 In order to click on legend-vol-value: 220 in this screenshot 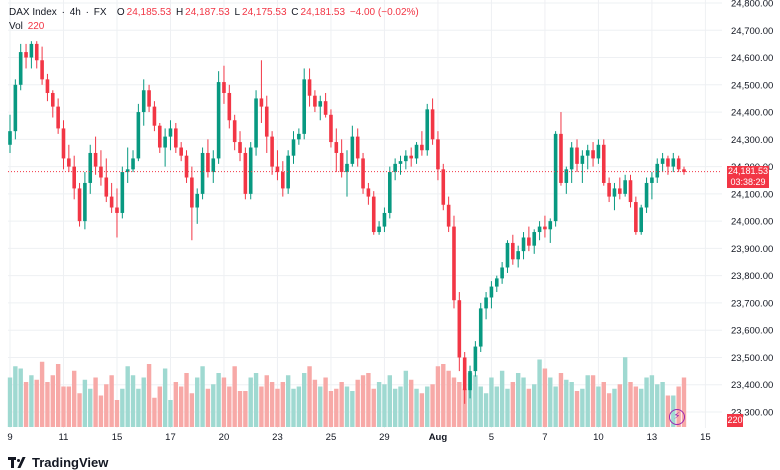, I will do `click(36, 26)`.